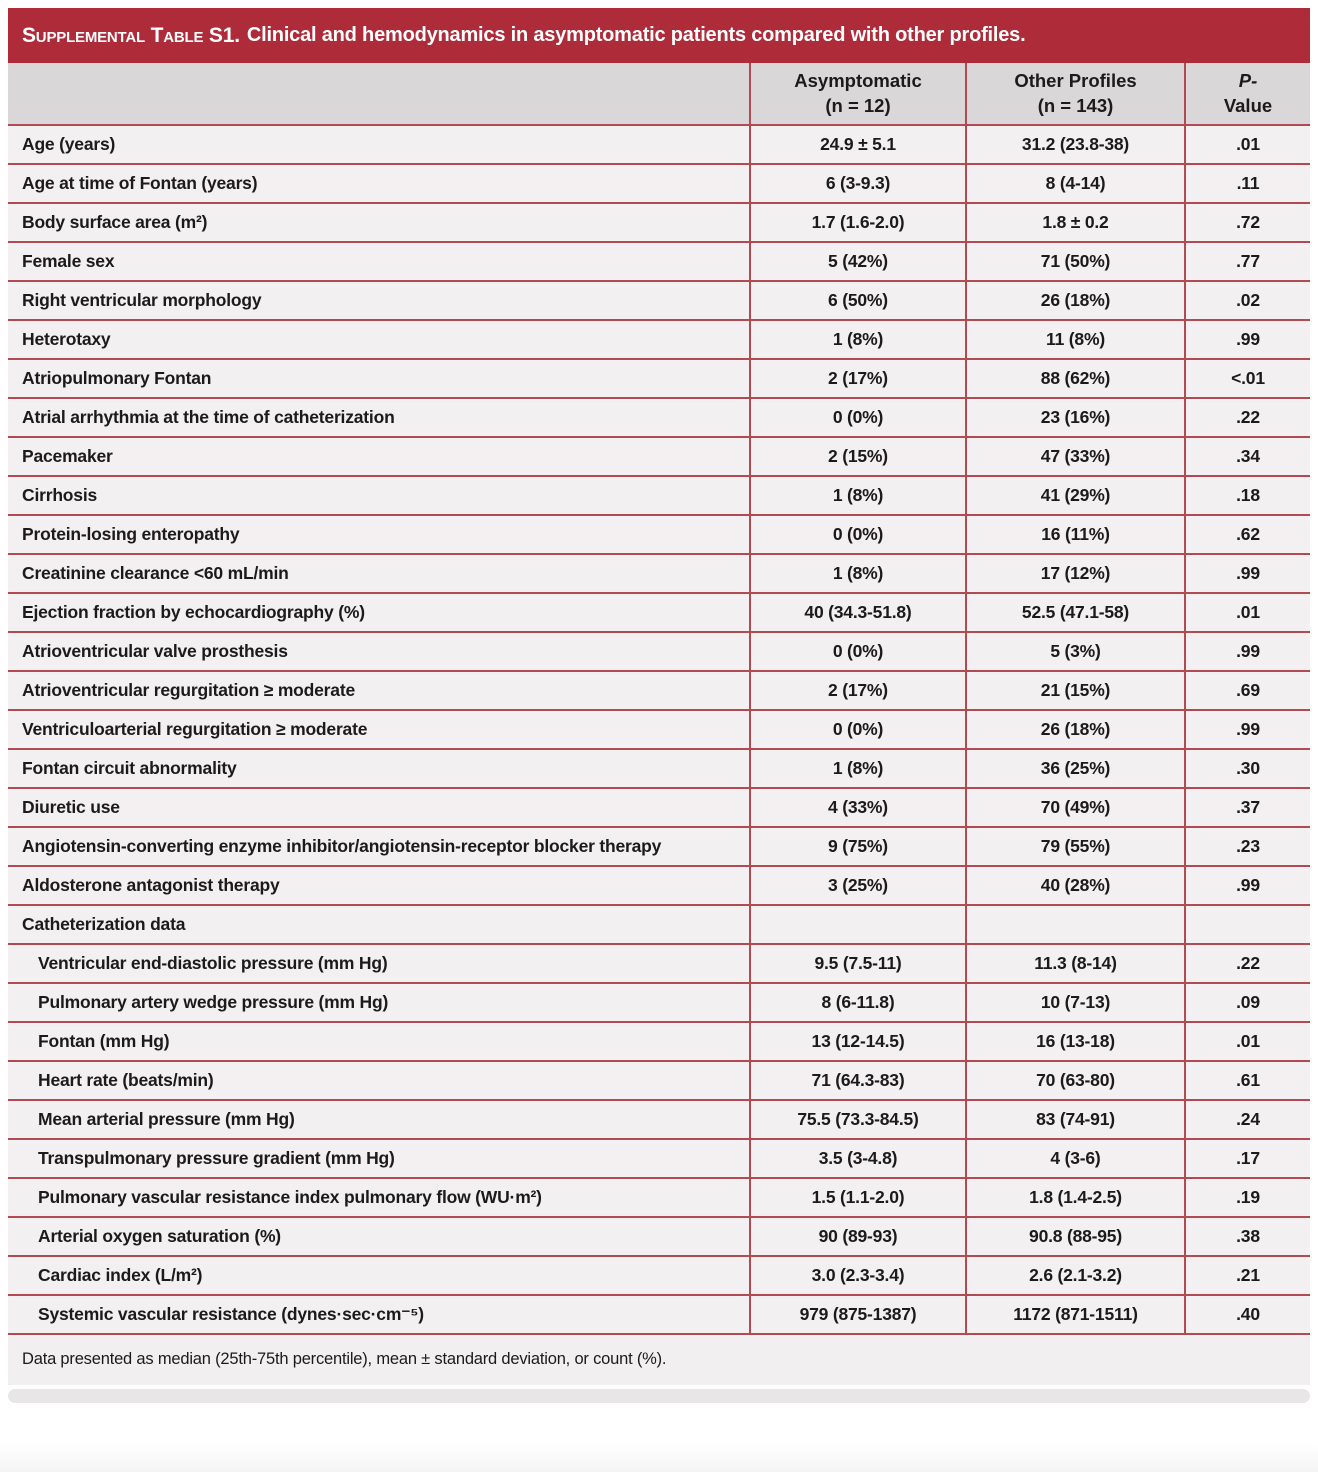  What do you see at coordinates (1247, 222) in the screenshot?
I see `cell-p-value: .72` at bounding box center [1247, 222].